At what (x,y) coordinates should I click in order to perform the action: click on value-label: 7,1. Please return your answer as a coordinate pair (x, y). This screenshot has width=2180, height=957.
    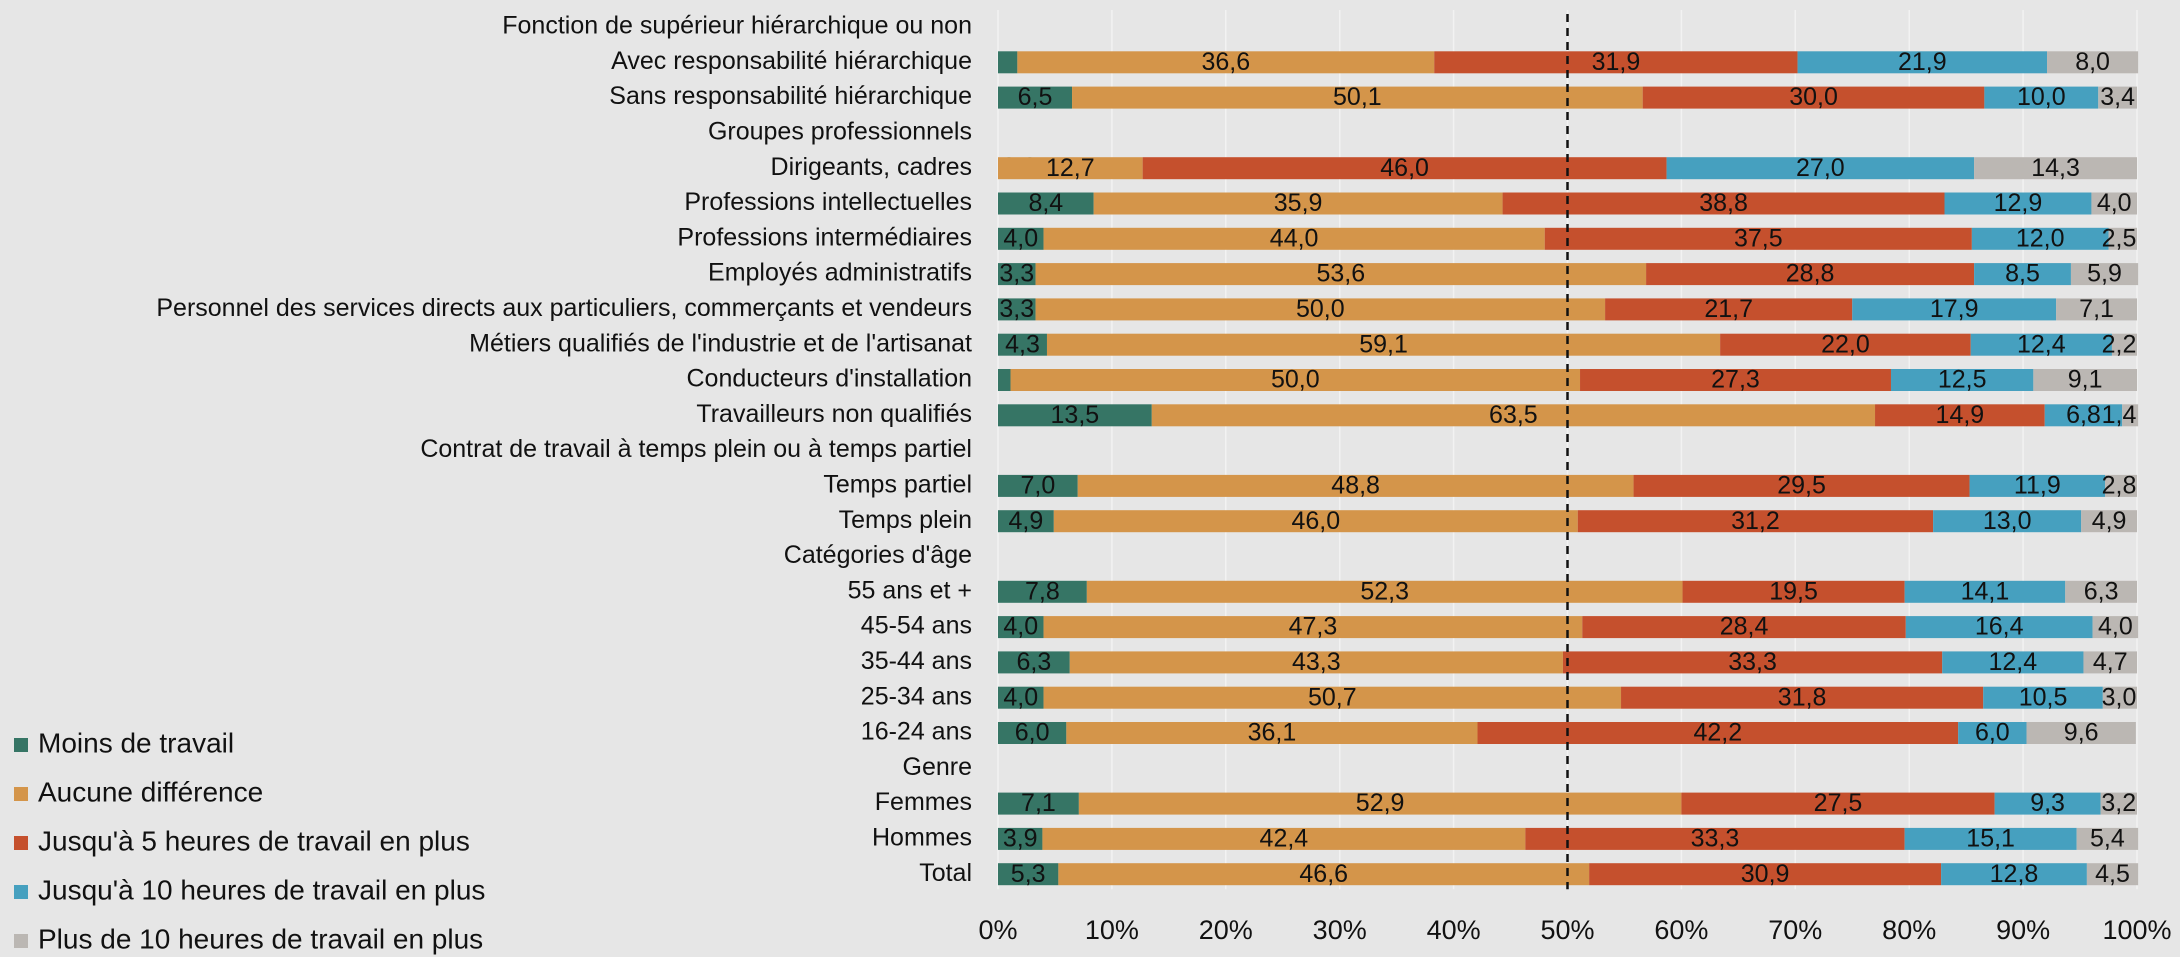
    Looking at the image, I should click on (2096, 309).